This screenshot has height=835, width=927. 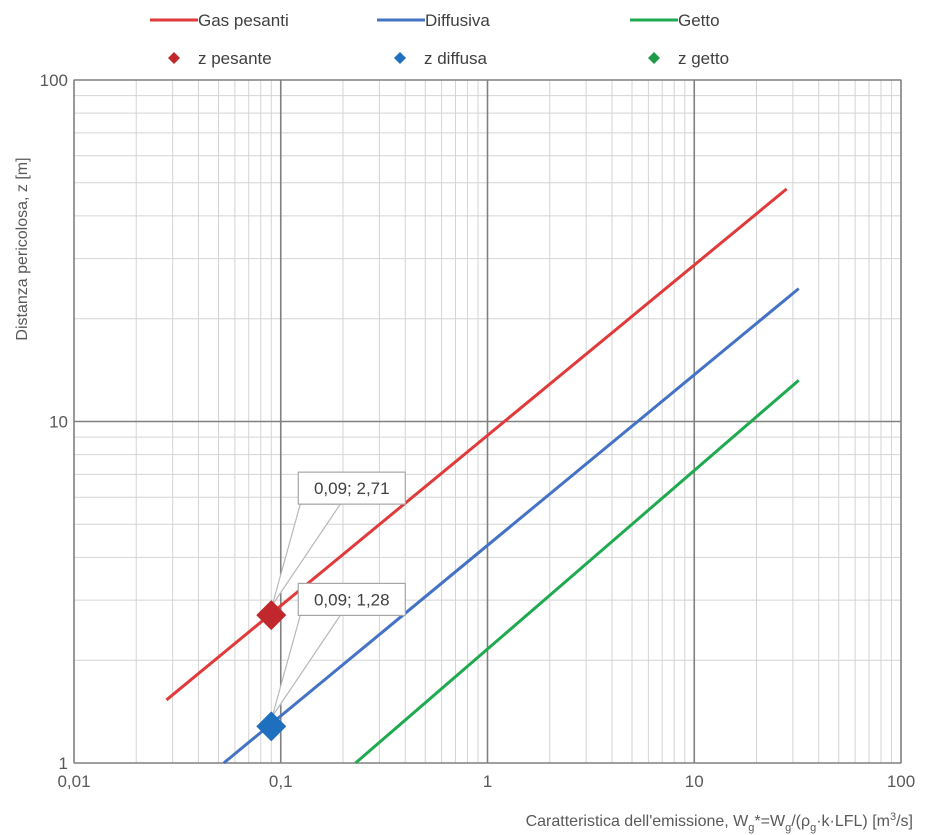 I want to click on y-axis-title: Distanza pericolosa, z [m], so click(x=22, y=248).